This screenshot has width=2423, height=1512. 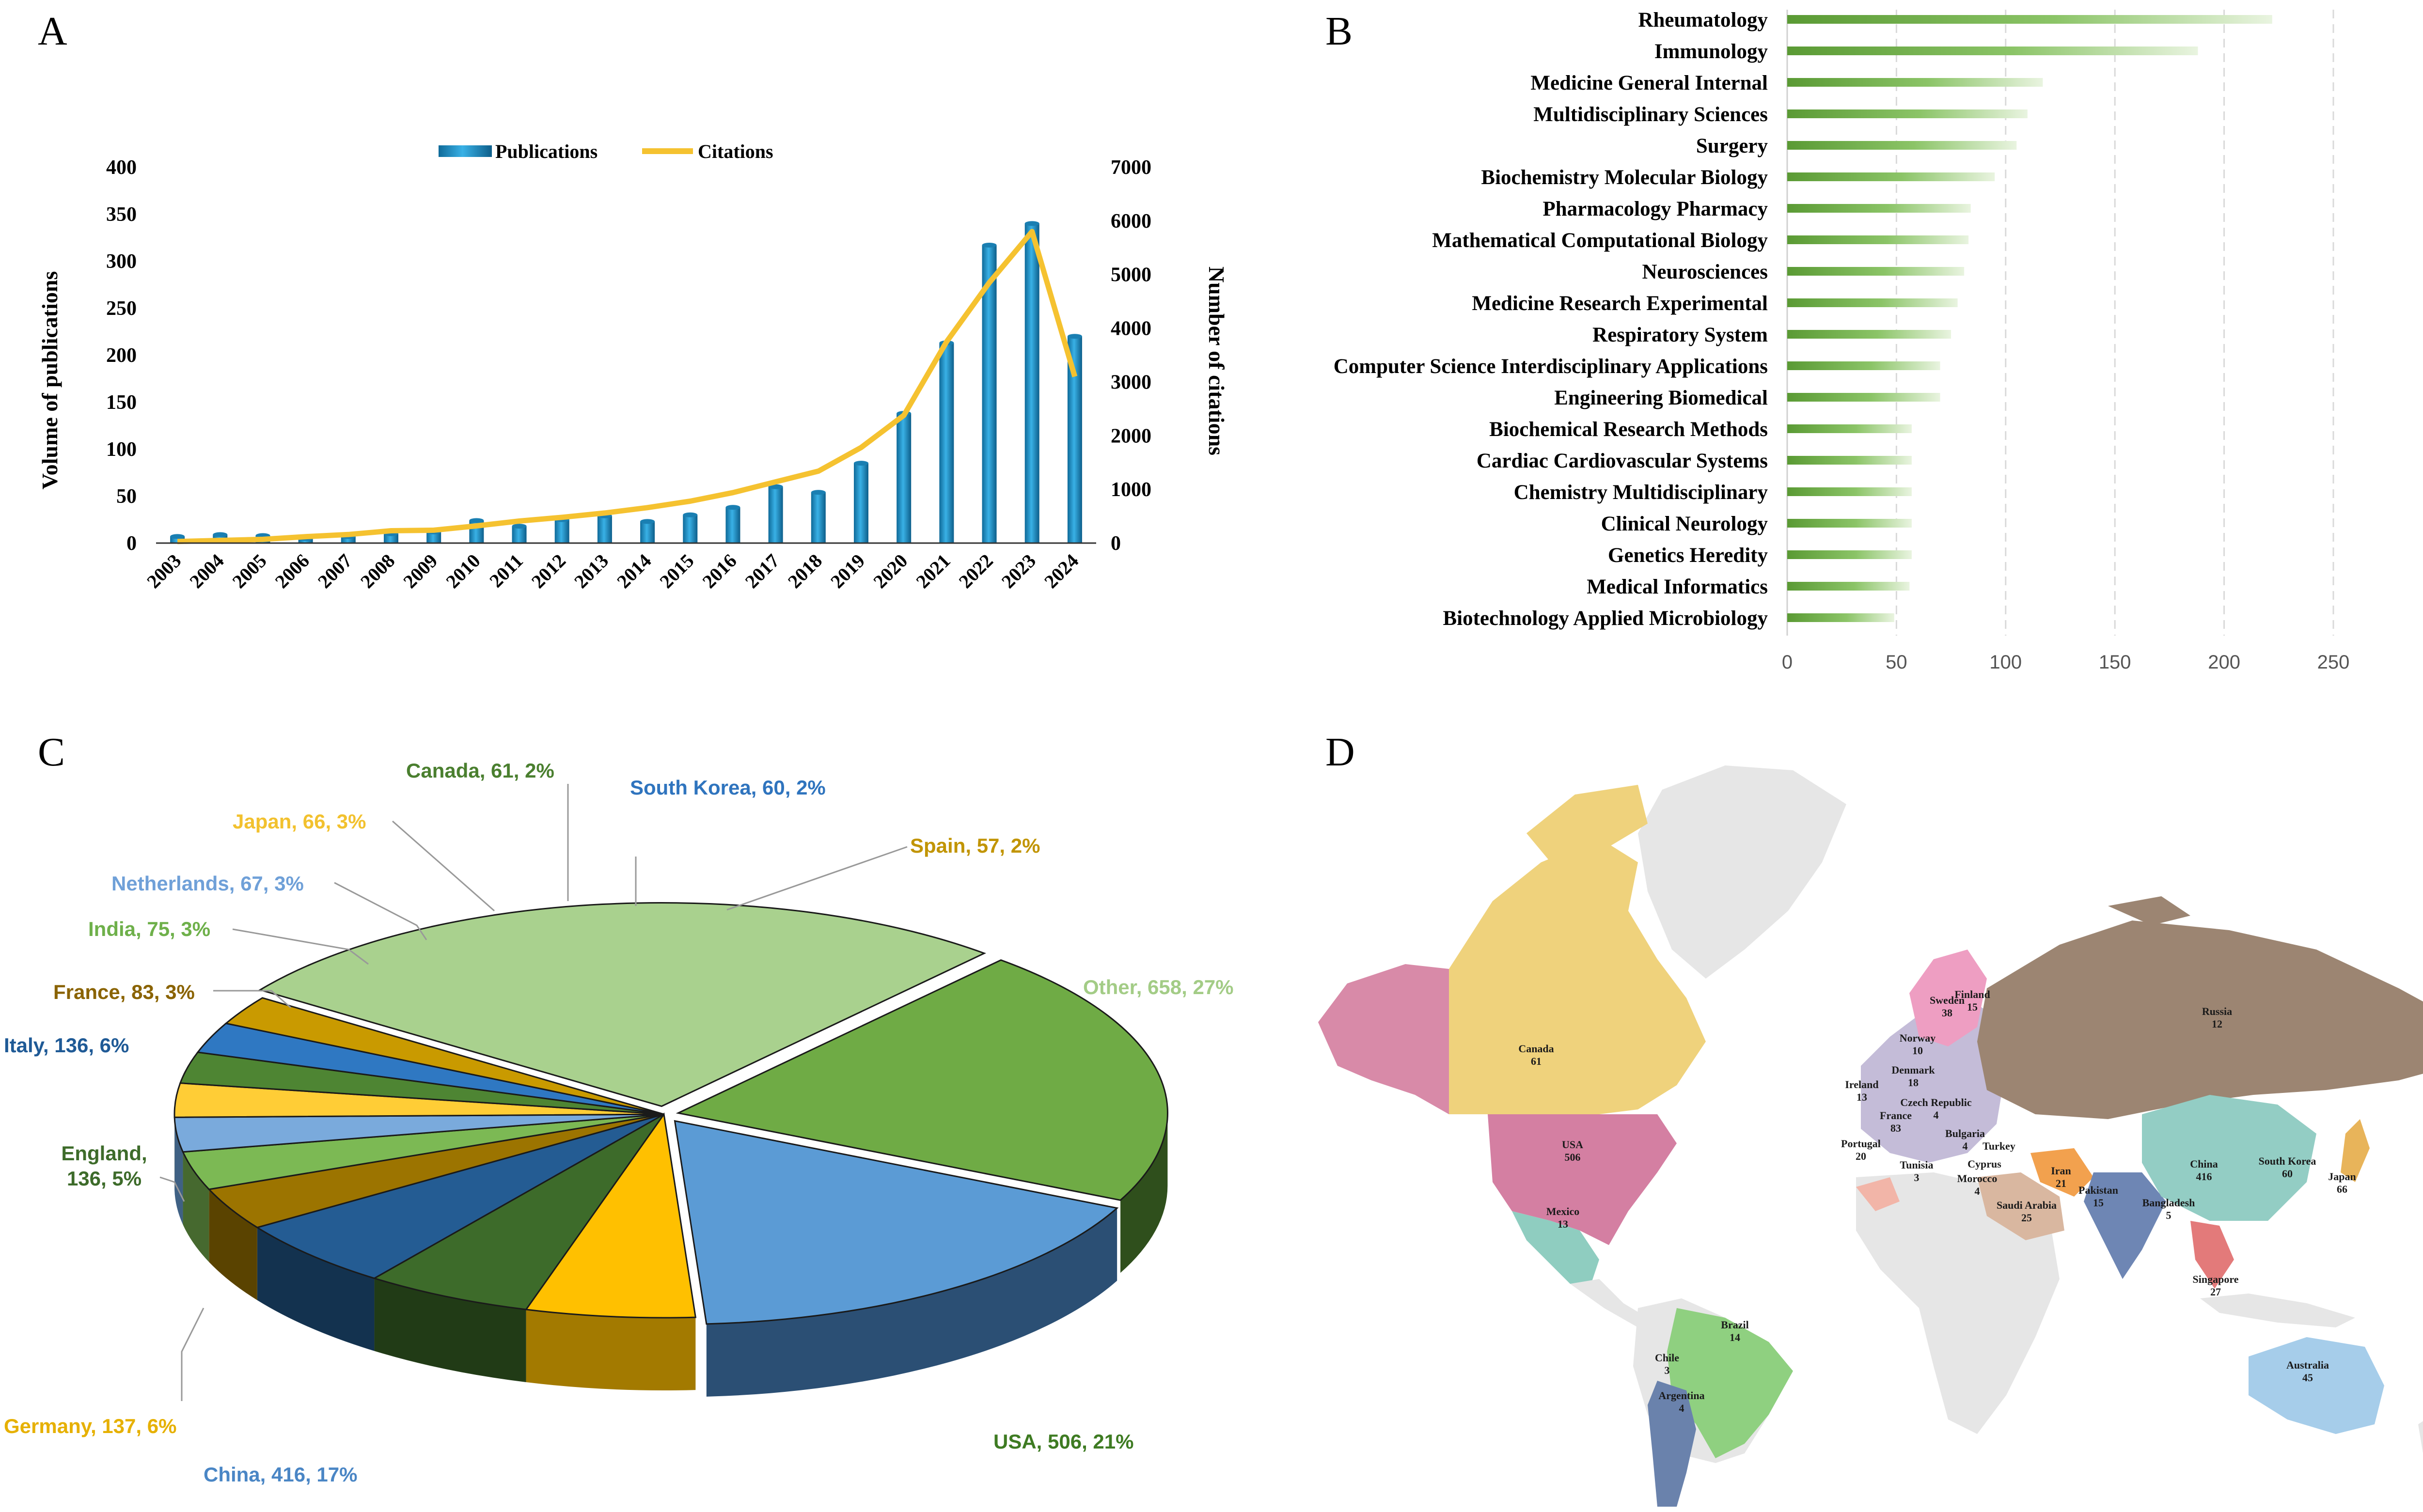 I want to click on land-argentina, so click(x=1672, y=1444).